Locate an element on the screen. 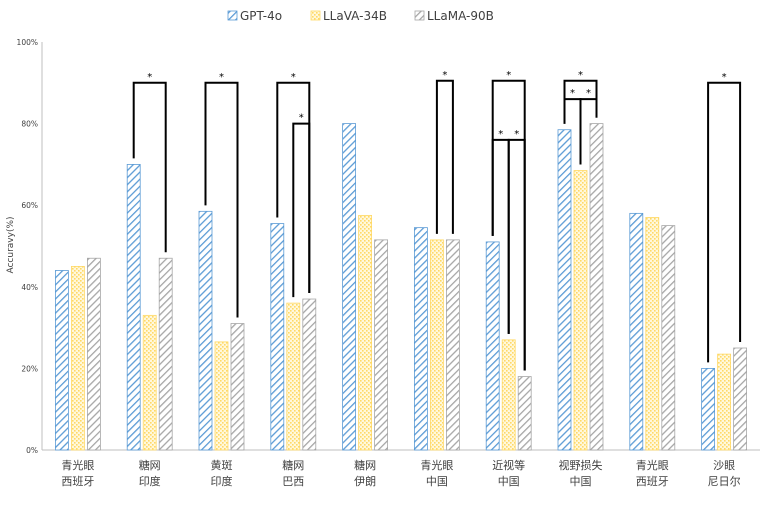 This screenshot has width=778, height=506. legend-swatch-llava34b is located at coordinates (315, 15).